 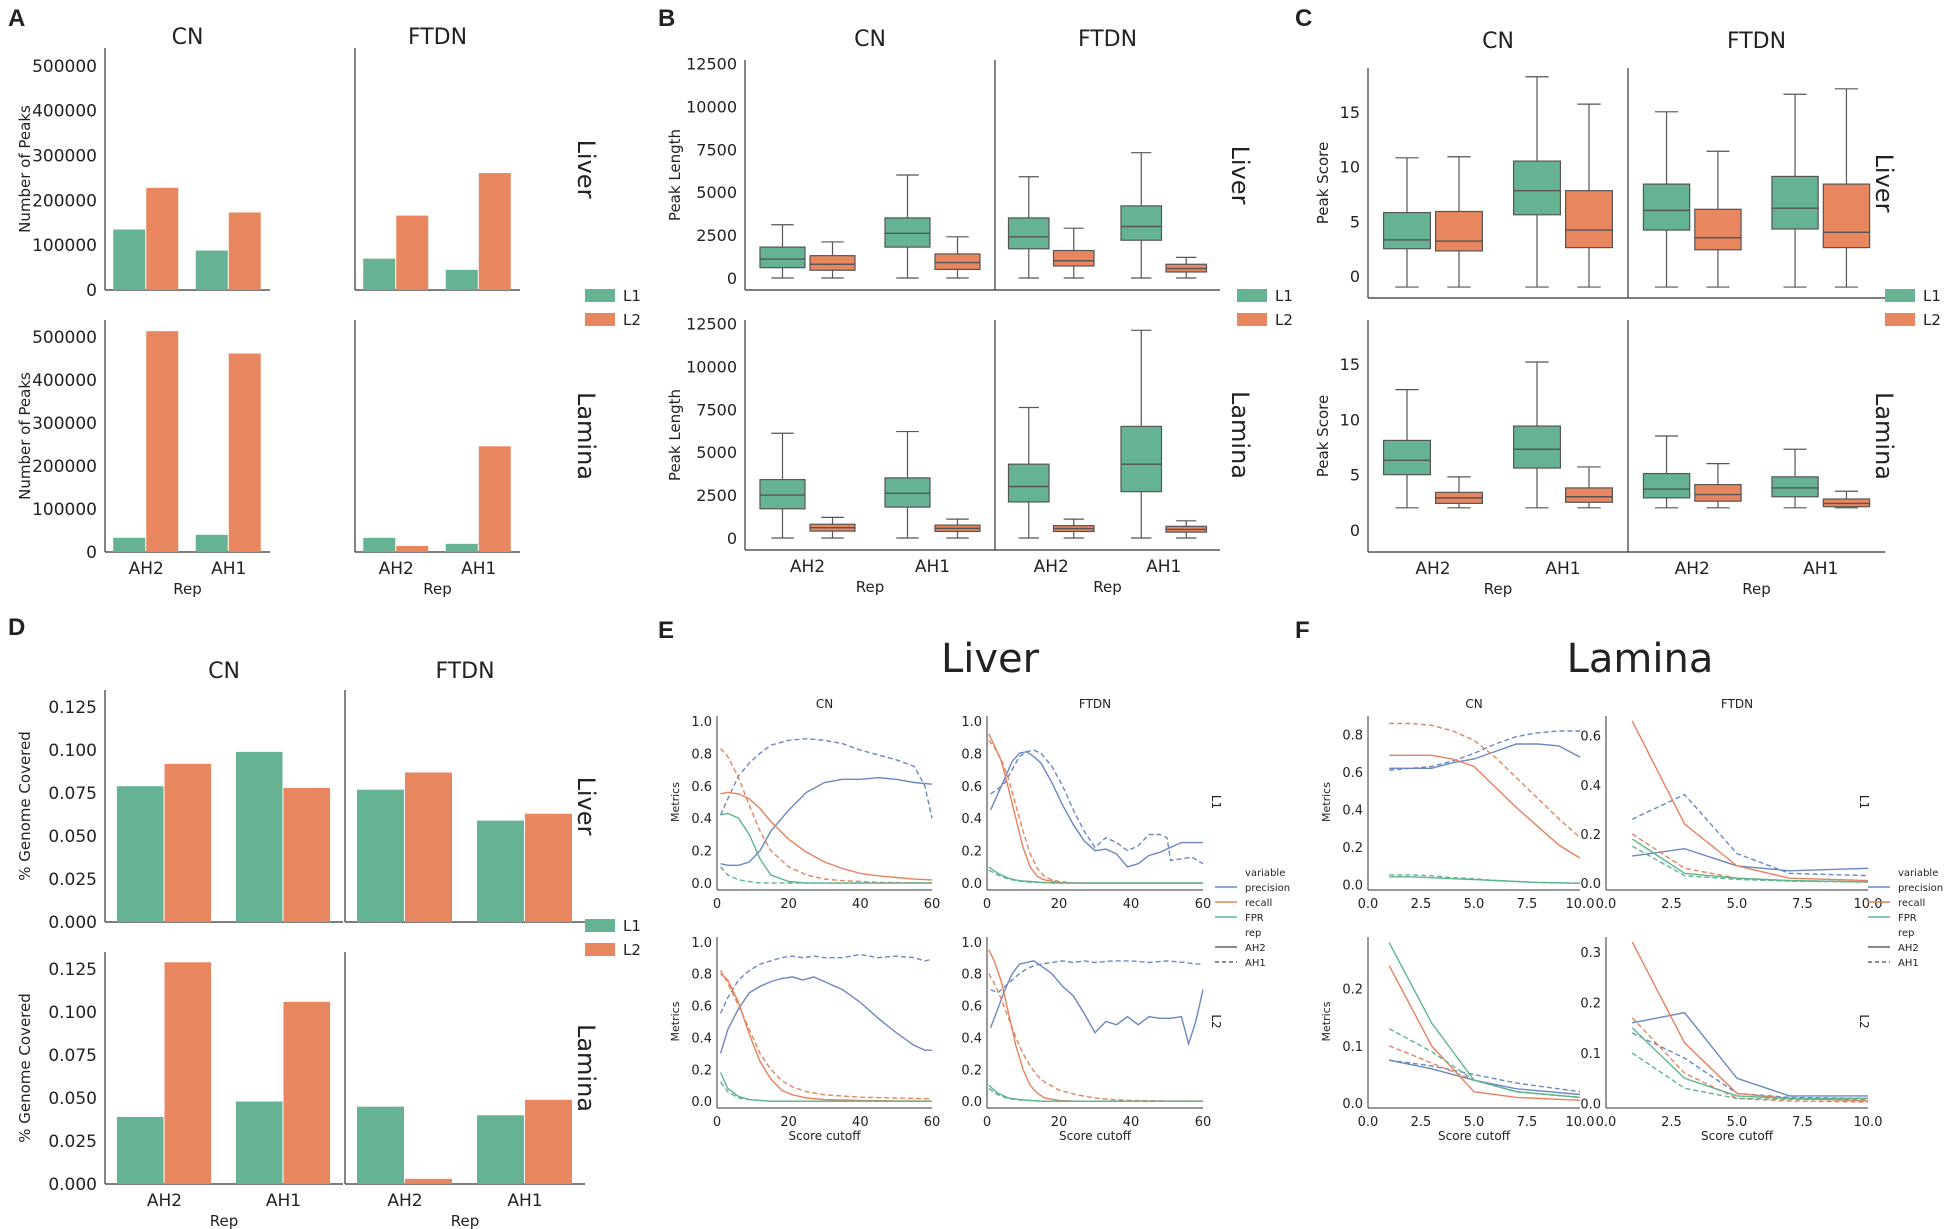 I want to click on y-tick-label: 15, so click(x=1350, y=364).